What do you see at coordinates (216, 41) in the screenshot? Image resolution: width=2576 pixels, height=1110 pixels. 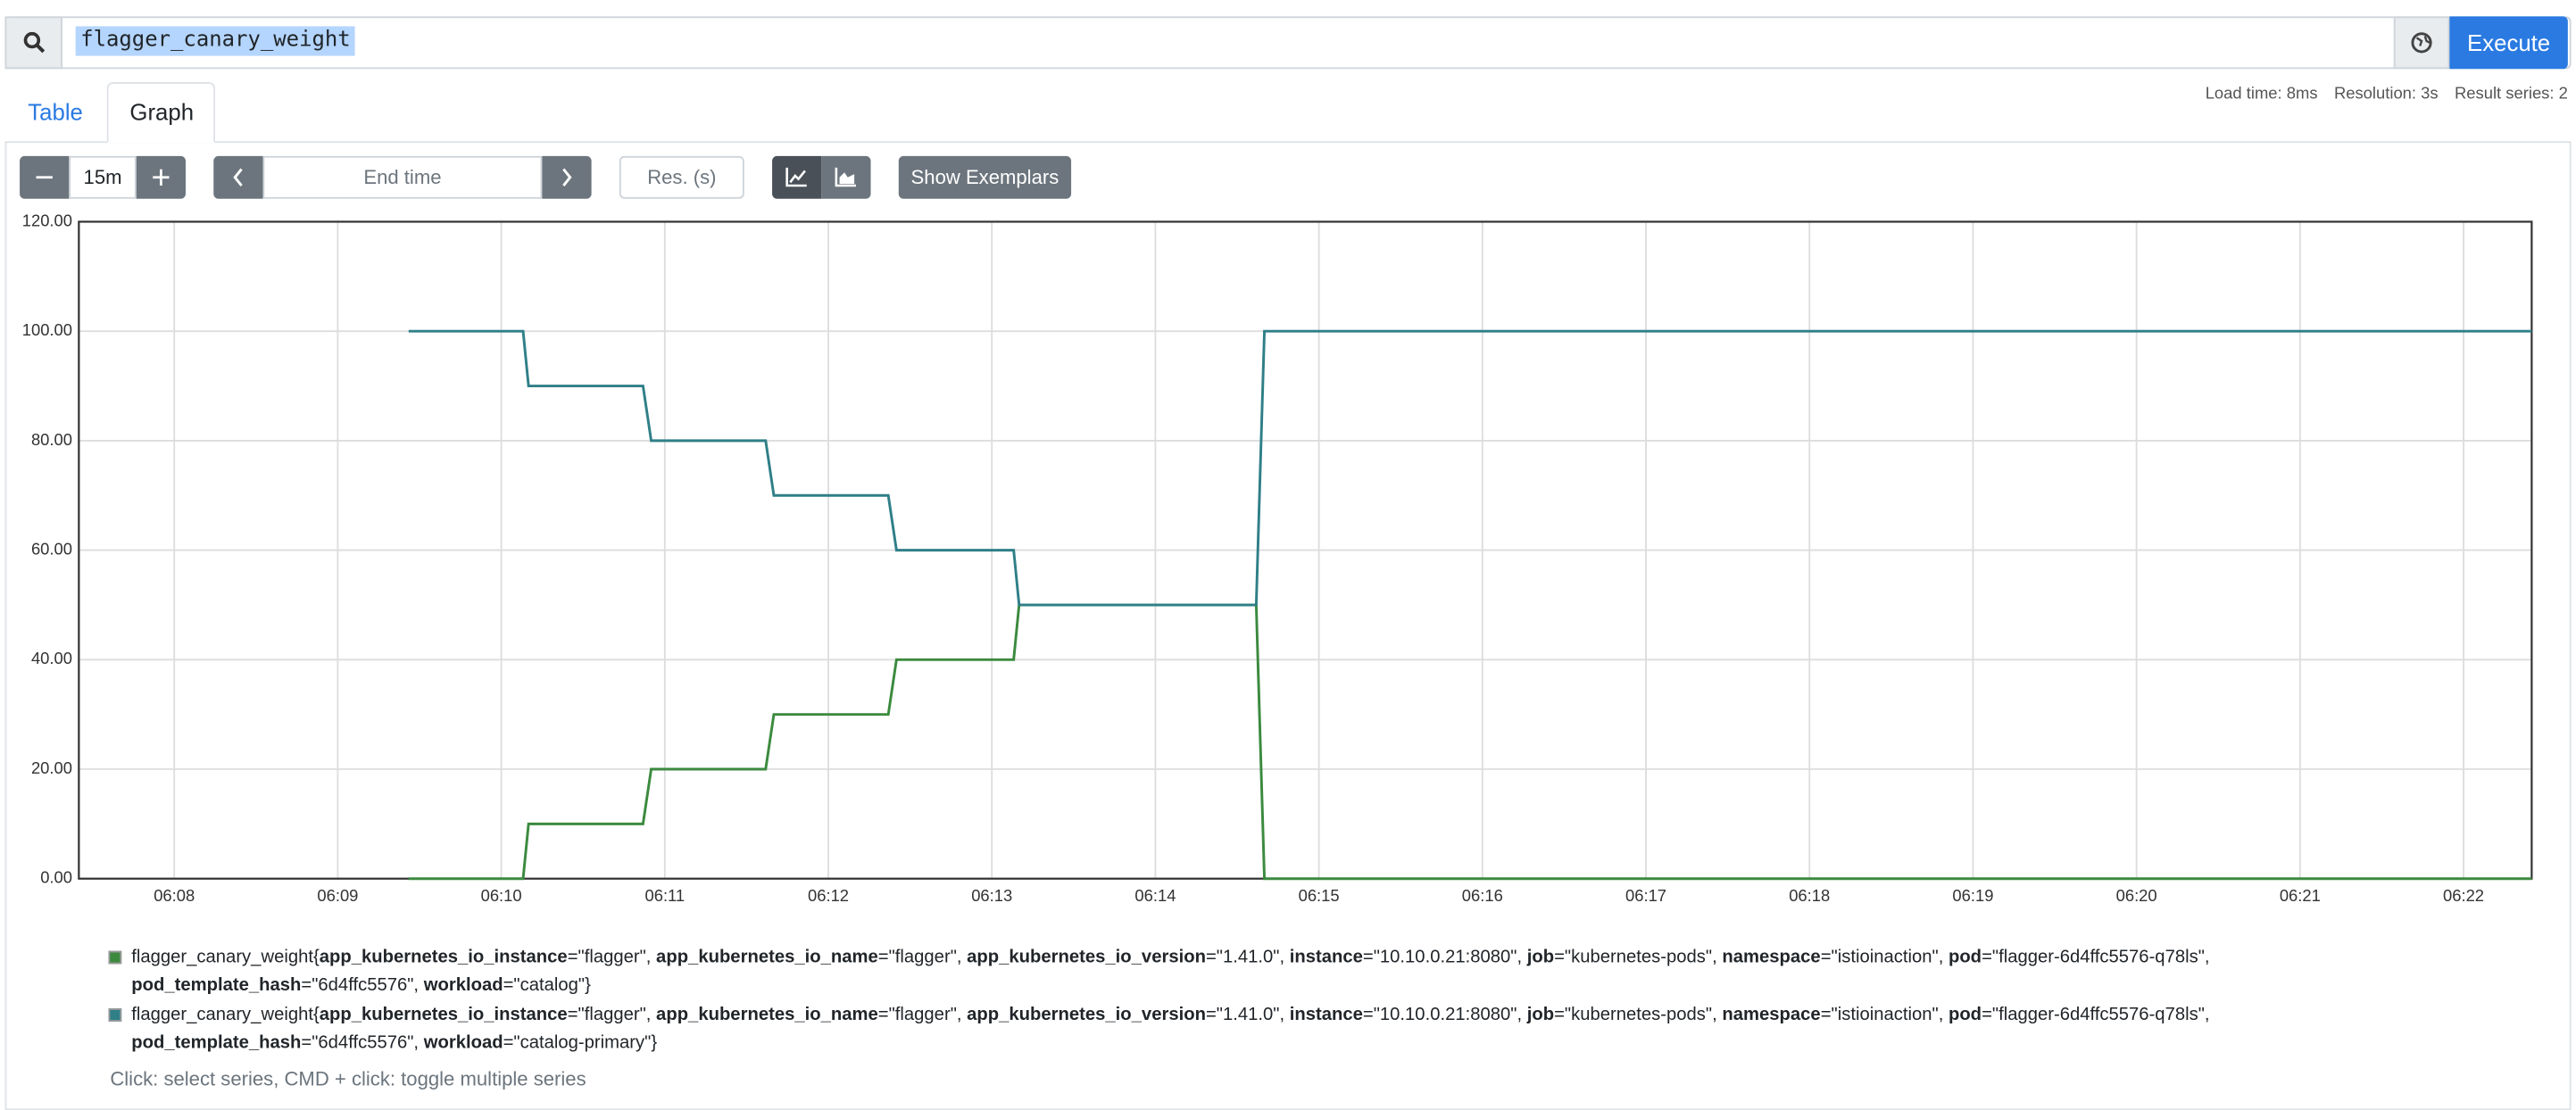 I see `query-input: flagger_canary_weight` at bounding box center [216, 41].